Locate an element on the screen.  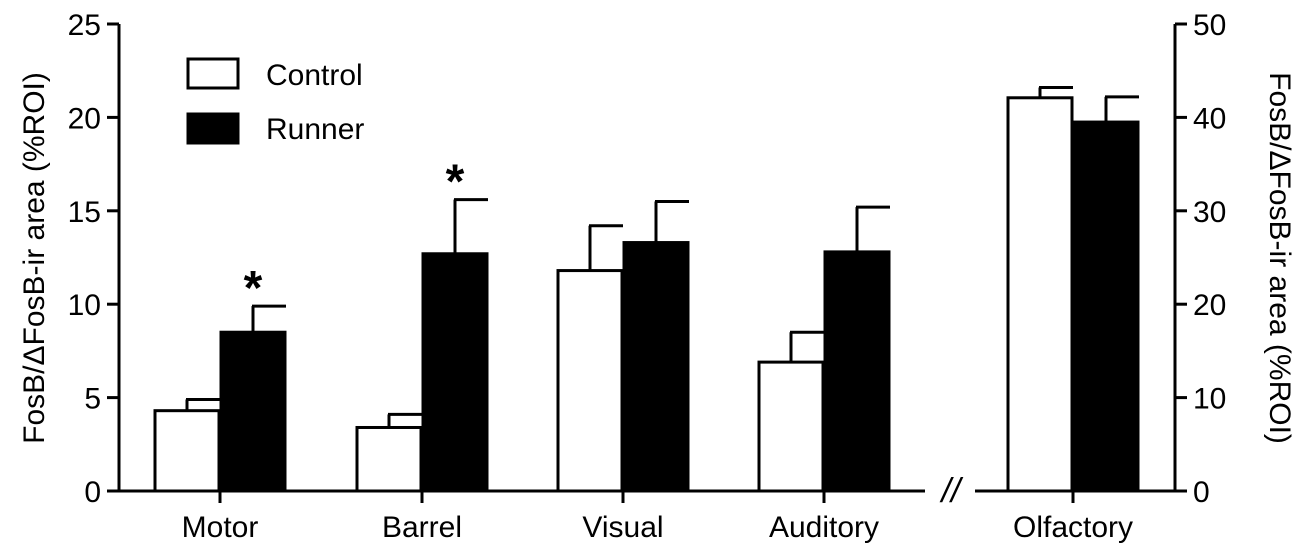
right-y-tick-label: 30 is located at coordinates (1209, 212).